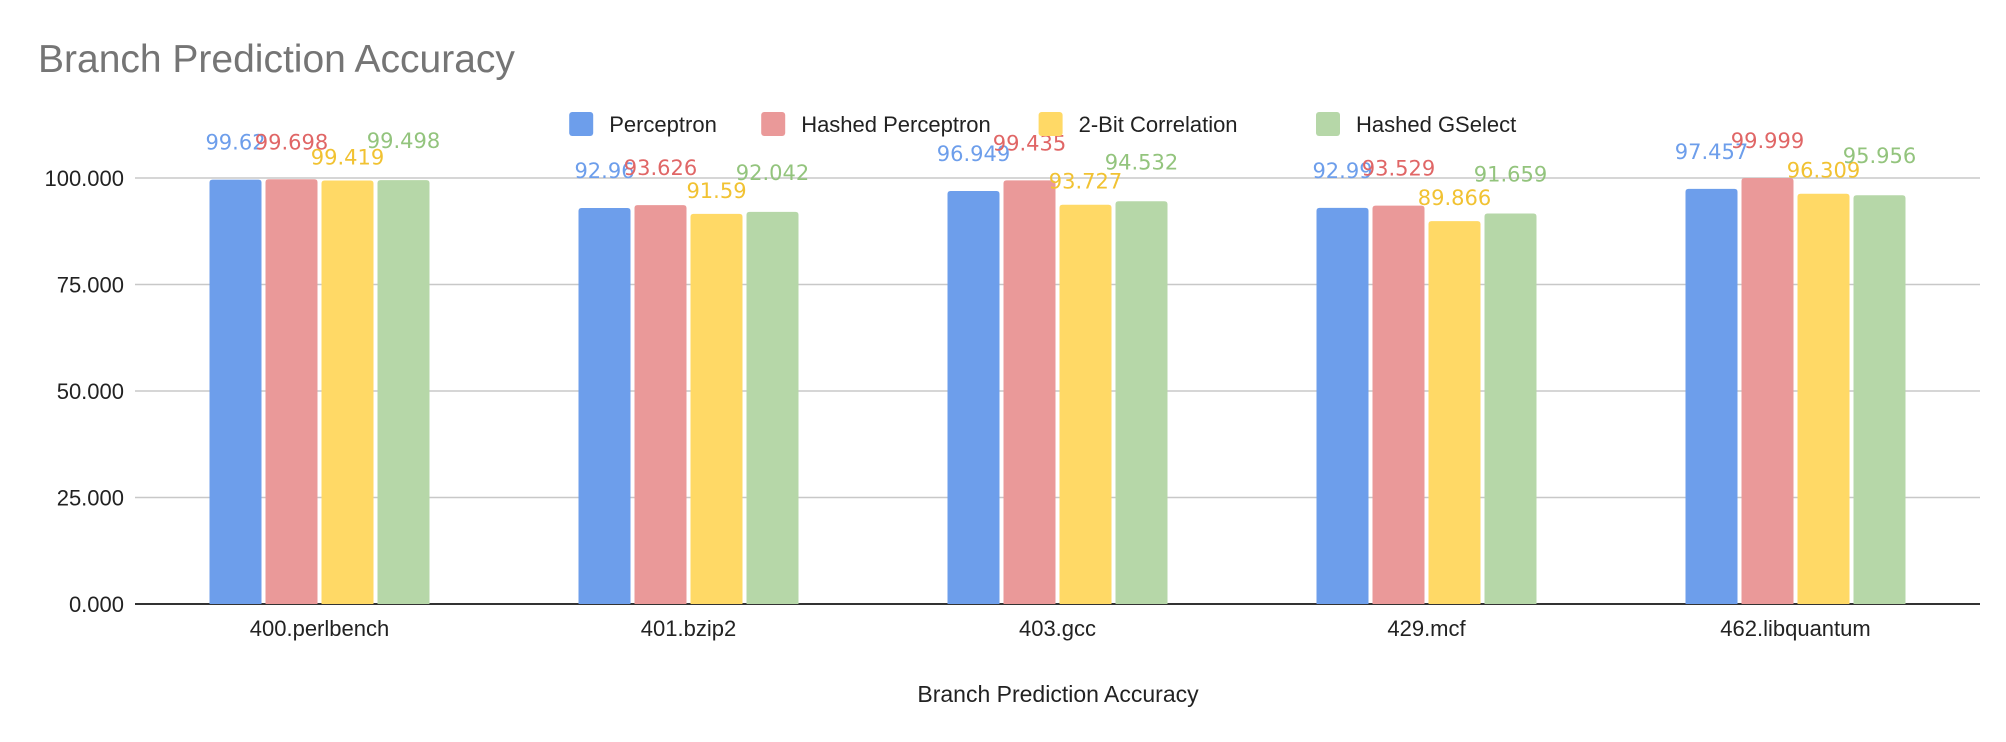 The image size is (2006, 742). Describe the element at coordinates (1342, 171) in the screenshot. I see `data-label: 92.99` at that location.